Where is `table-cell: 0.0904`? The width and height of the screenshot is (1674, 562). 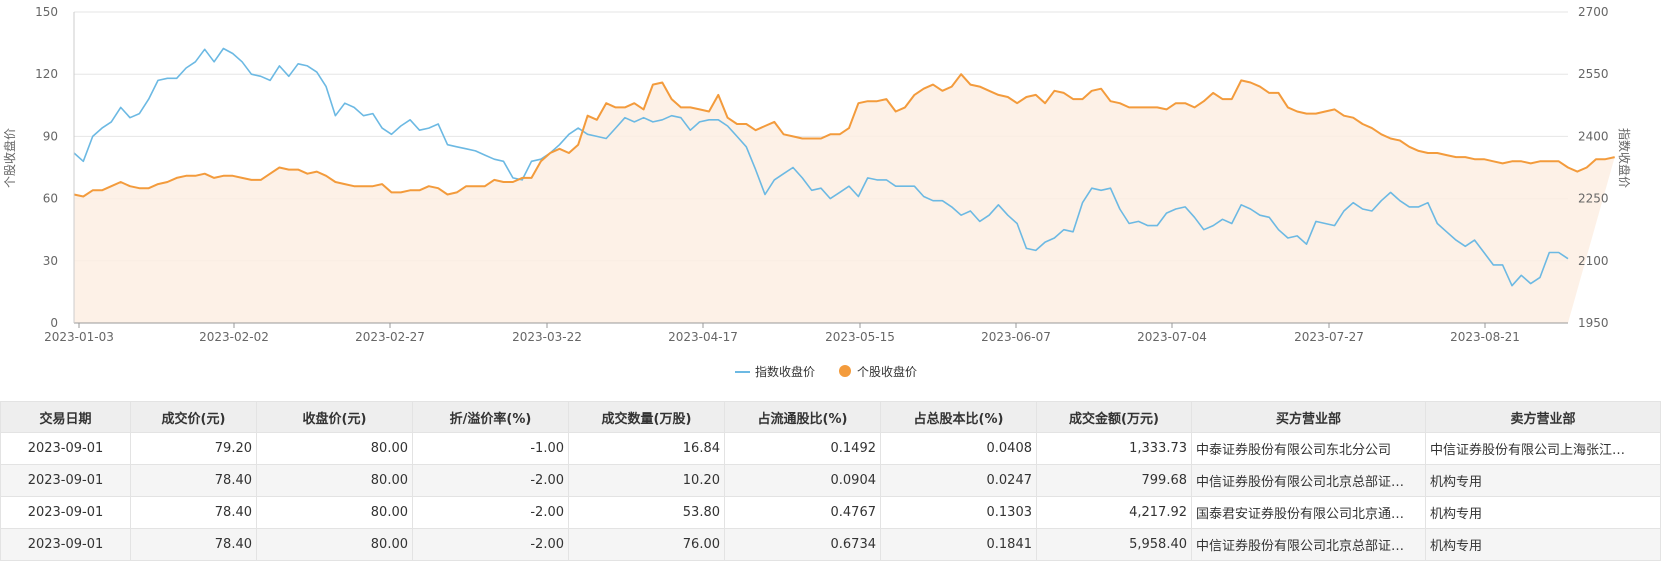 table-cell: 0.0904 is located at coordinates (802, 480).